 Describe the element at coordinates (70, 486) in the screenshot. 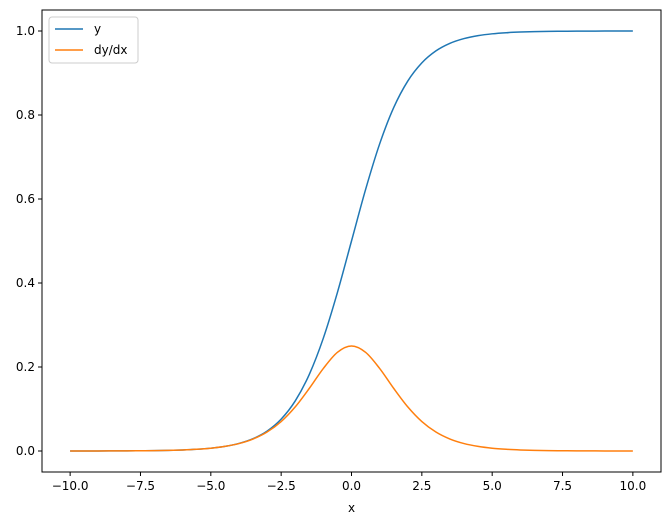

I see `x-tick-label: −10.0` at that location.